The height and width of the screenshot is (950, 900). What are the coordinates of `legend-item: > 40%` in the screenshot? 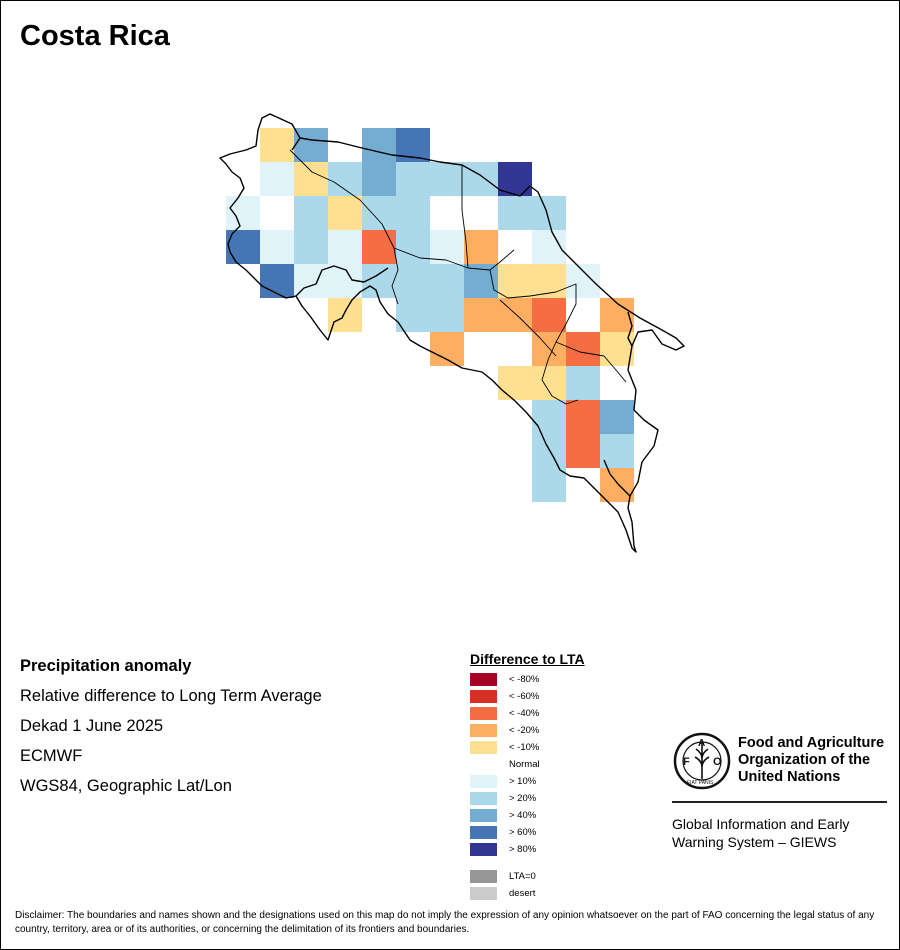 It's located at (503, 815).